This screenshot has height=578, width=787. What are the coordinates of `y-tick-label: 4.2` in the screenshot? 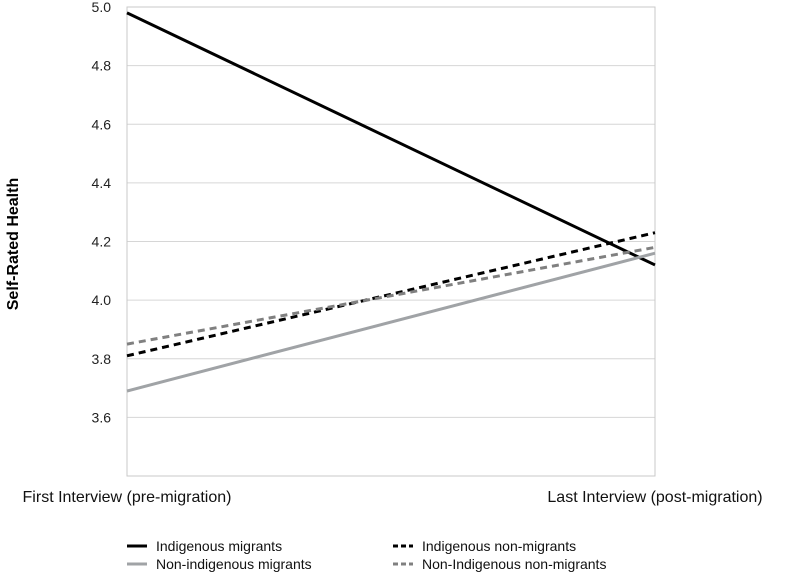 It's located at (102, 242).